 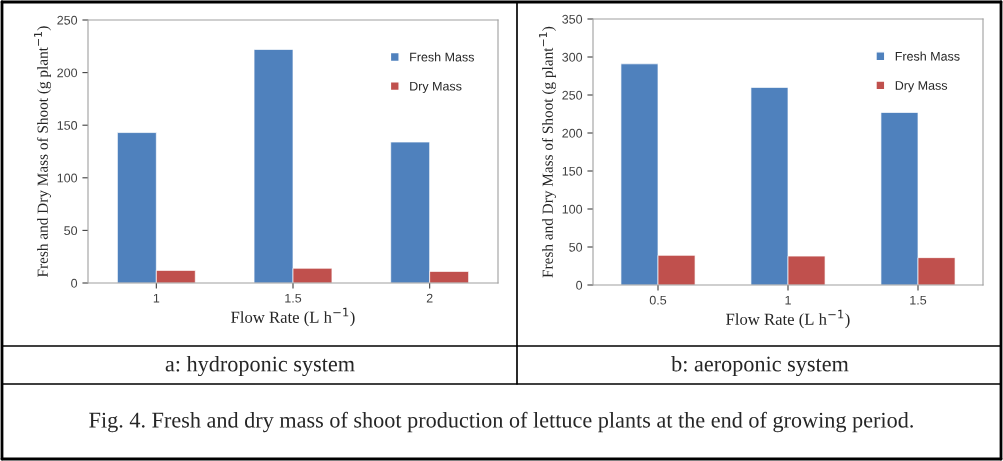 I want to click on y-tick-label: 350, so click(x=572, y=19).